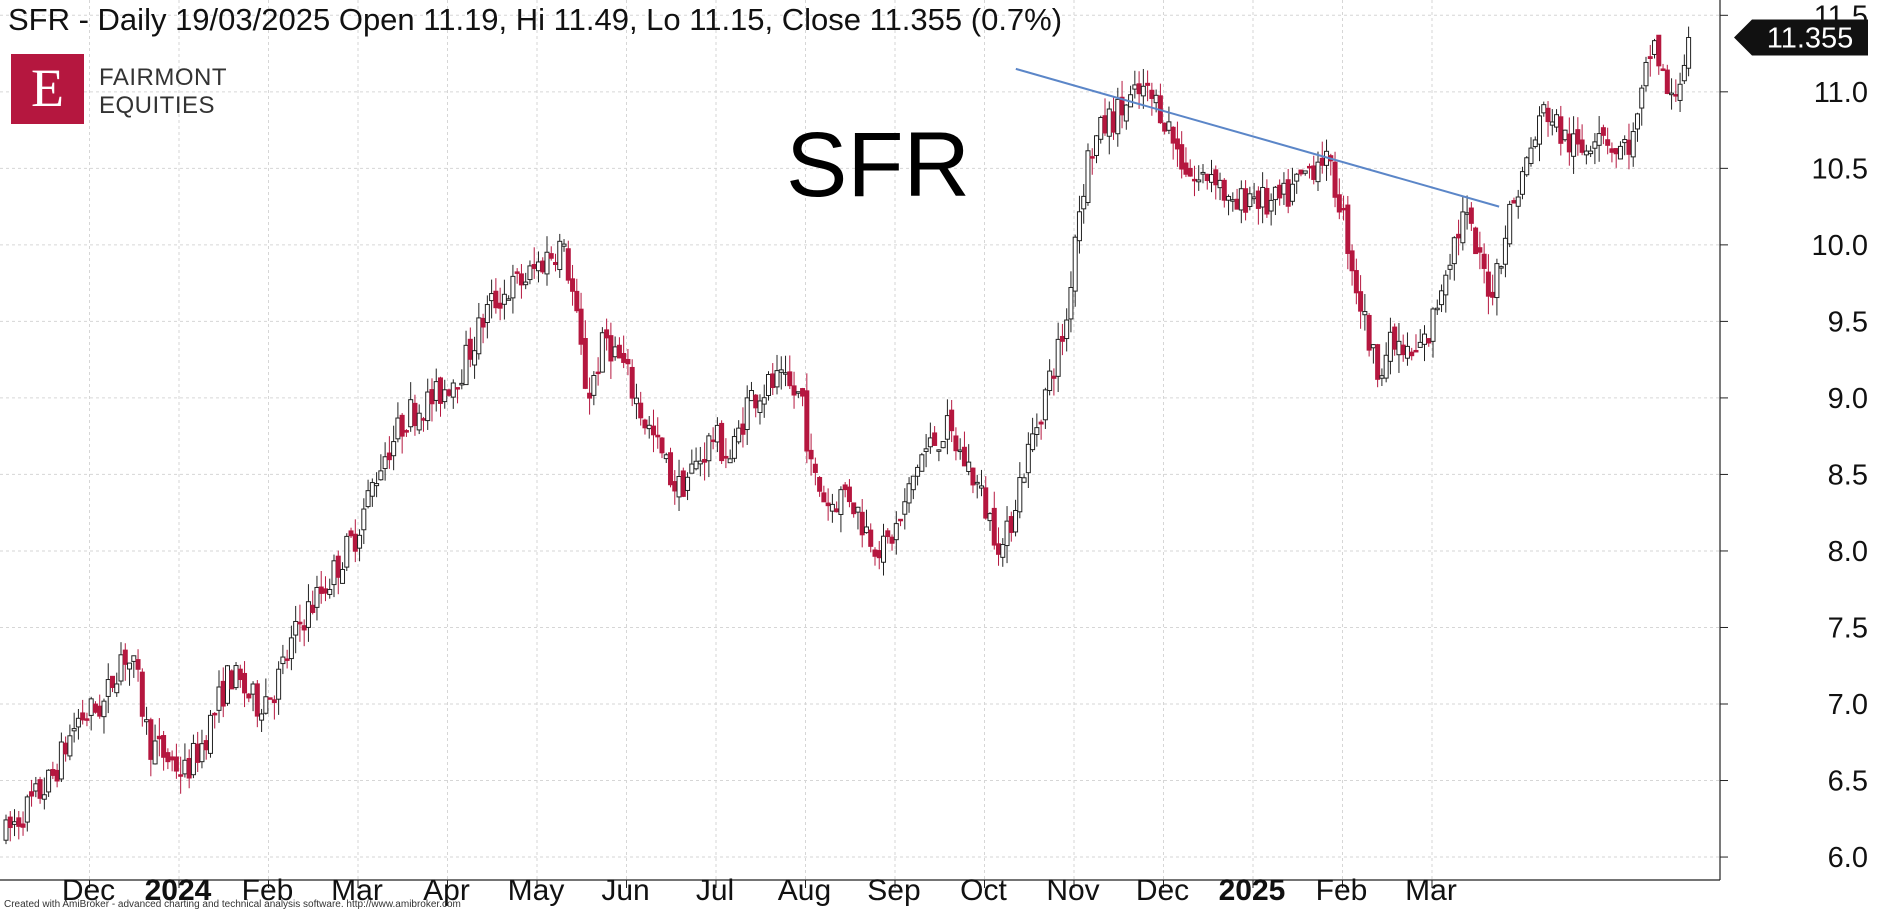 The image size is (1880, 911). I want to click on logo-text-line1: FAIRMONT, so click(163, 77).